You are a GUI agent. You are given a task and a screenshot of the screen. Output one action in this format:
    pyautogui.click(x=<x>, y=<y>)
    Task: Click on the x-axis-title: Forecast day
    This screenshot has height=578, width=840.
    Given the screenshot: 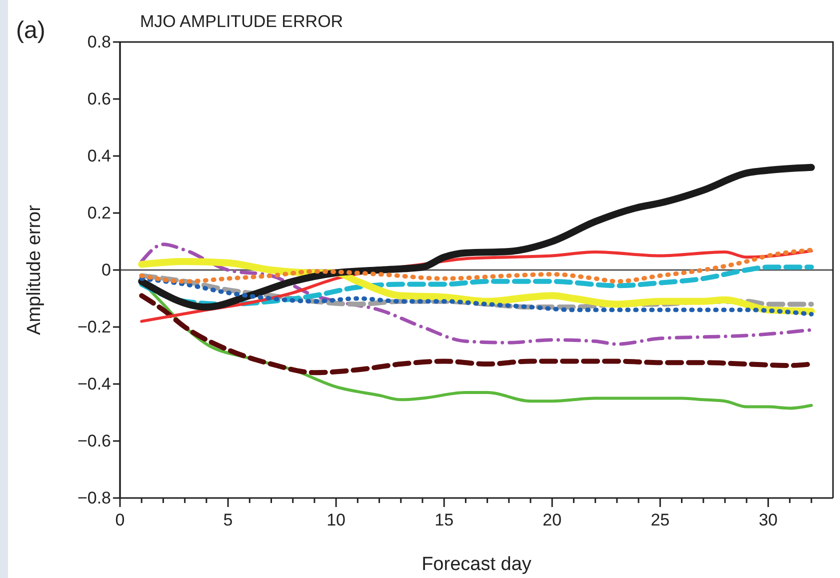 What is the action you would take?
    pyautogui.click(x=477, y=564)
    